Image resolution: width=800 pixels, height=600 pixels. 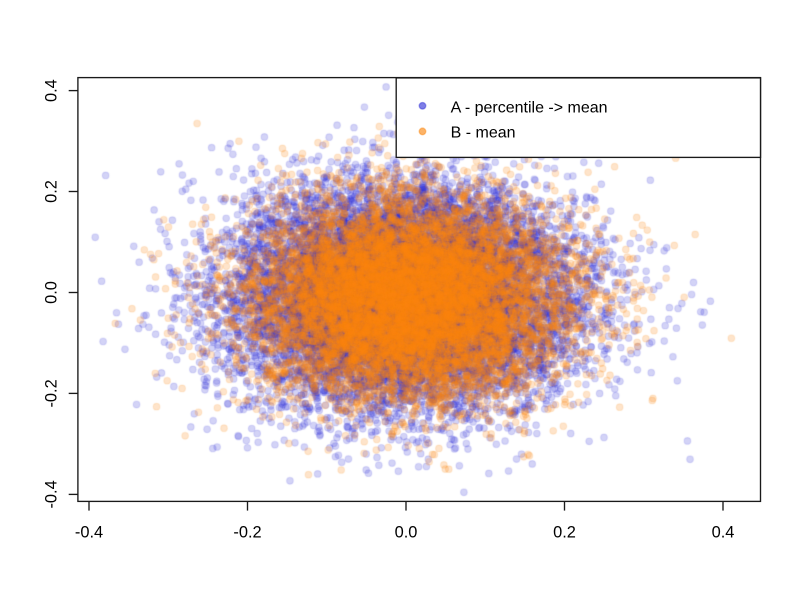 I want to click on svg-text: B - mean, so click(x=483, y=132).